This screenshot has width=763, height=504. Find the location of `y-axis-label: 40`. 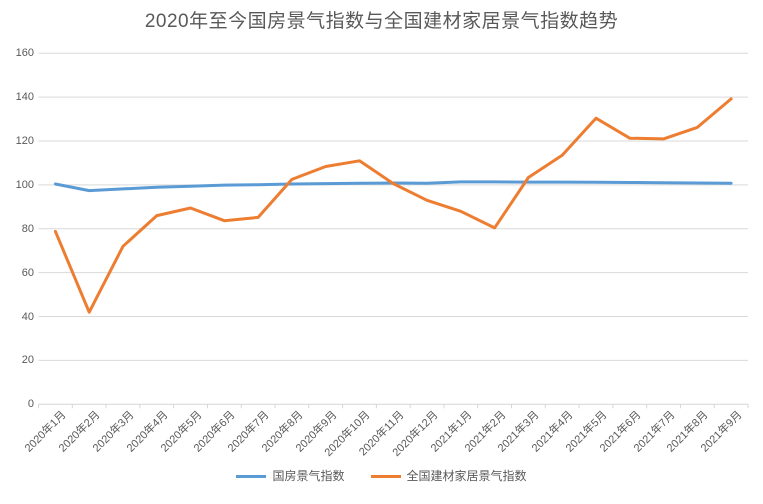

y-axis-label: 40 is located at coordinates (27, 316).